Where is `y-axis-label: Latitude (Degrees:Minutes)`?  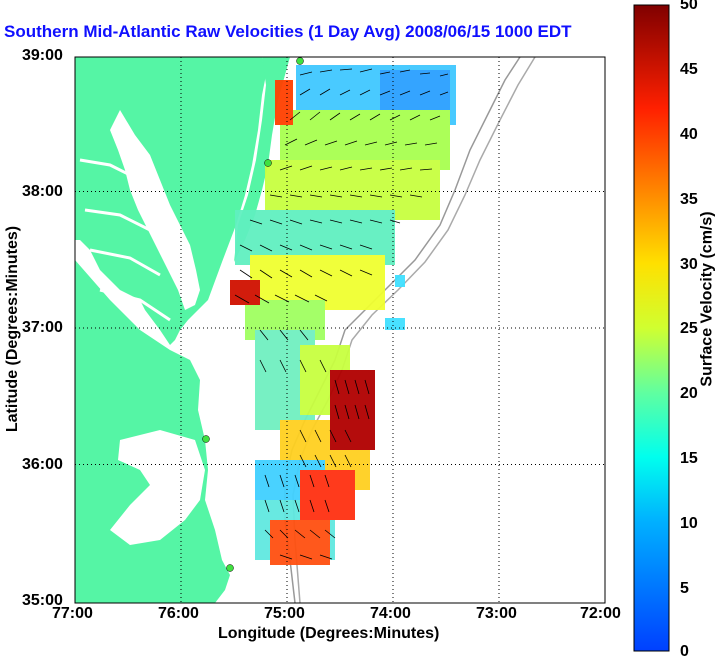 y-axis-label: Latitude (Degrees:Minutes) is located at coordinates (13, 329).